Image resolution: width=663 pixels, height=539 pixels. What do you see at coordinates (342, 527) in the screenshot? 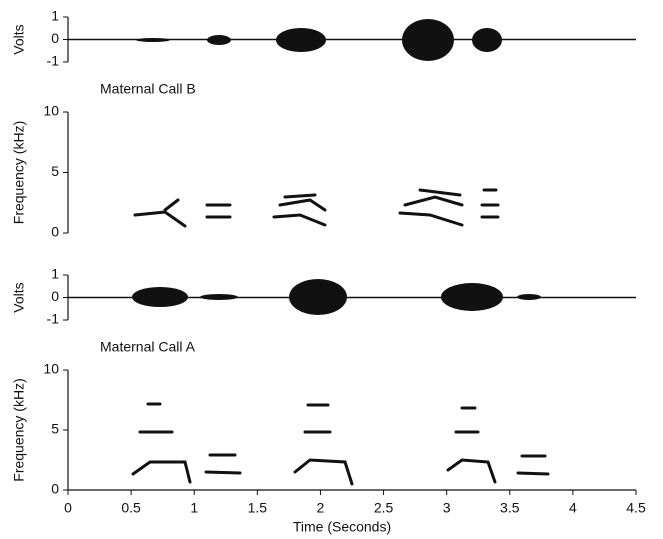
I see `x-axis-label: Time (Seconds)` at bounding box center [342, 527].